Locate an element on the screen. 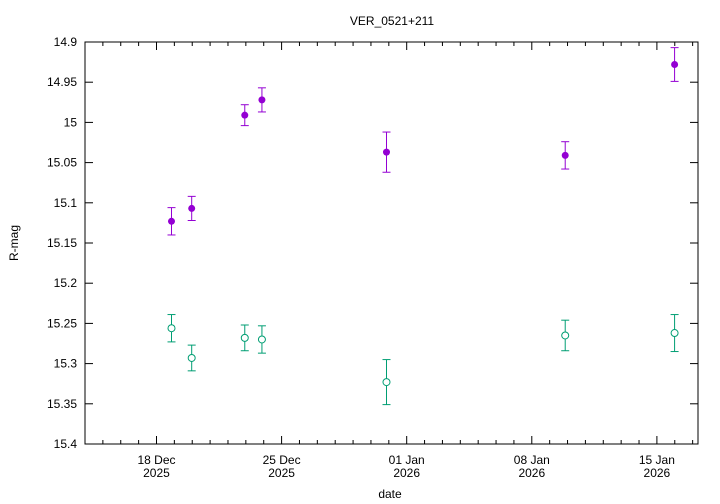 The image size is (720, 504). x-tick-label: 25 Dec is located at coordinates (282, 460).